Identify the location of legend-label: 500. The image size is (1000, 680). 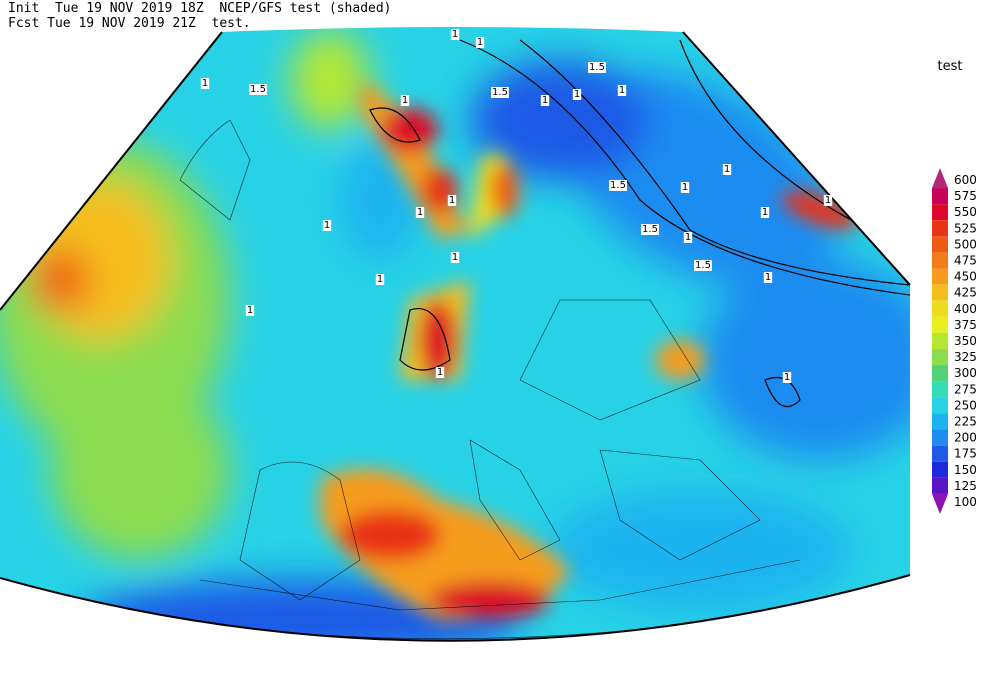
(965, 244).